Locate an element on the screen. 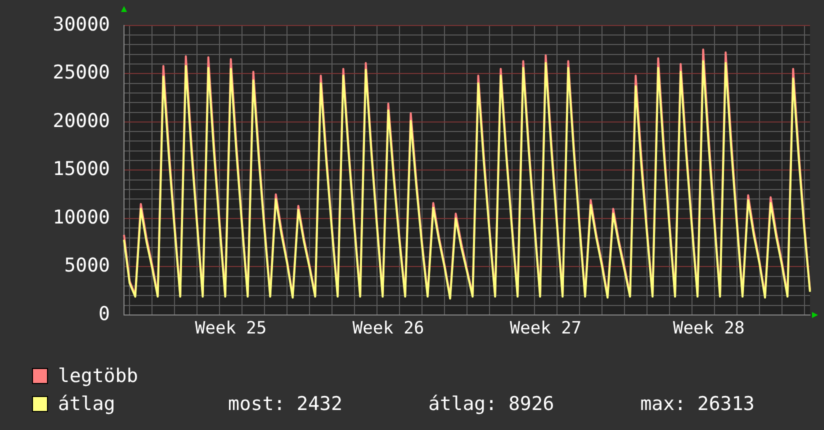 This screenshot has width=824, height=430. y-tick-label: 10000 is located at coordinates (81, 217).